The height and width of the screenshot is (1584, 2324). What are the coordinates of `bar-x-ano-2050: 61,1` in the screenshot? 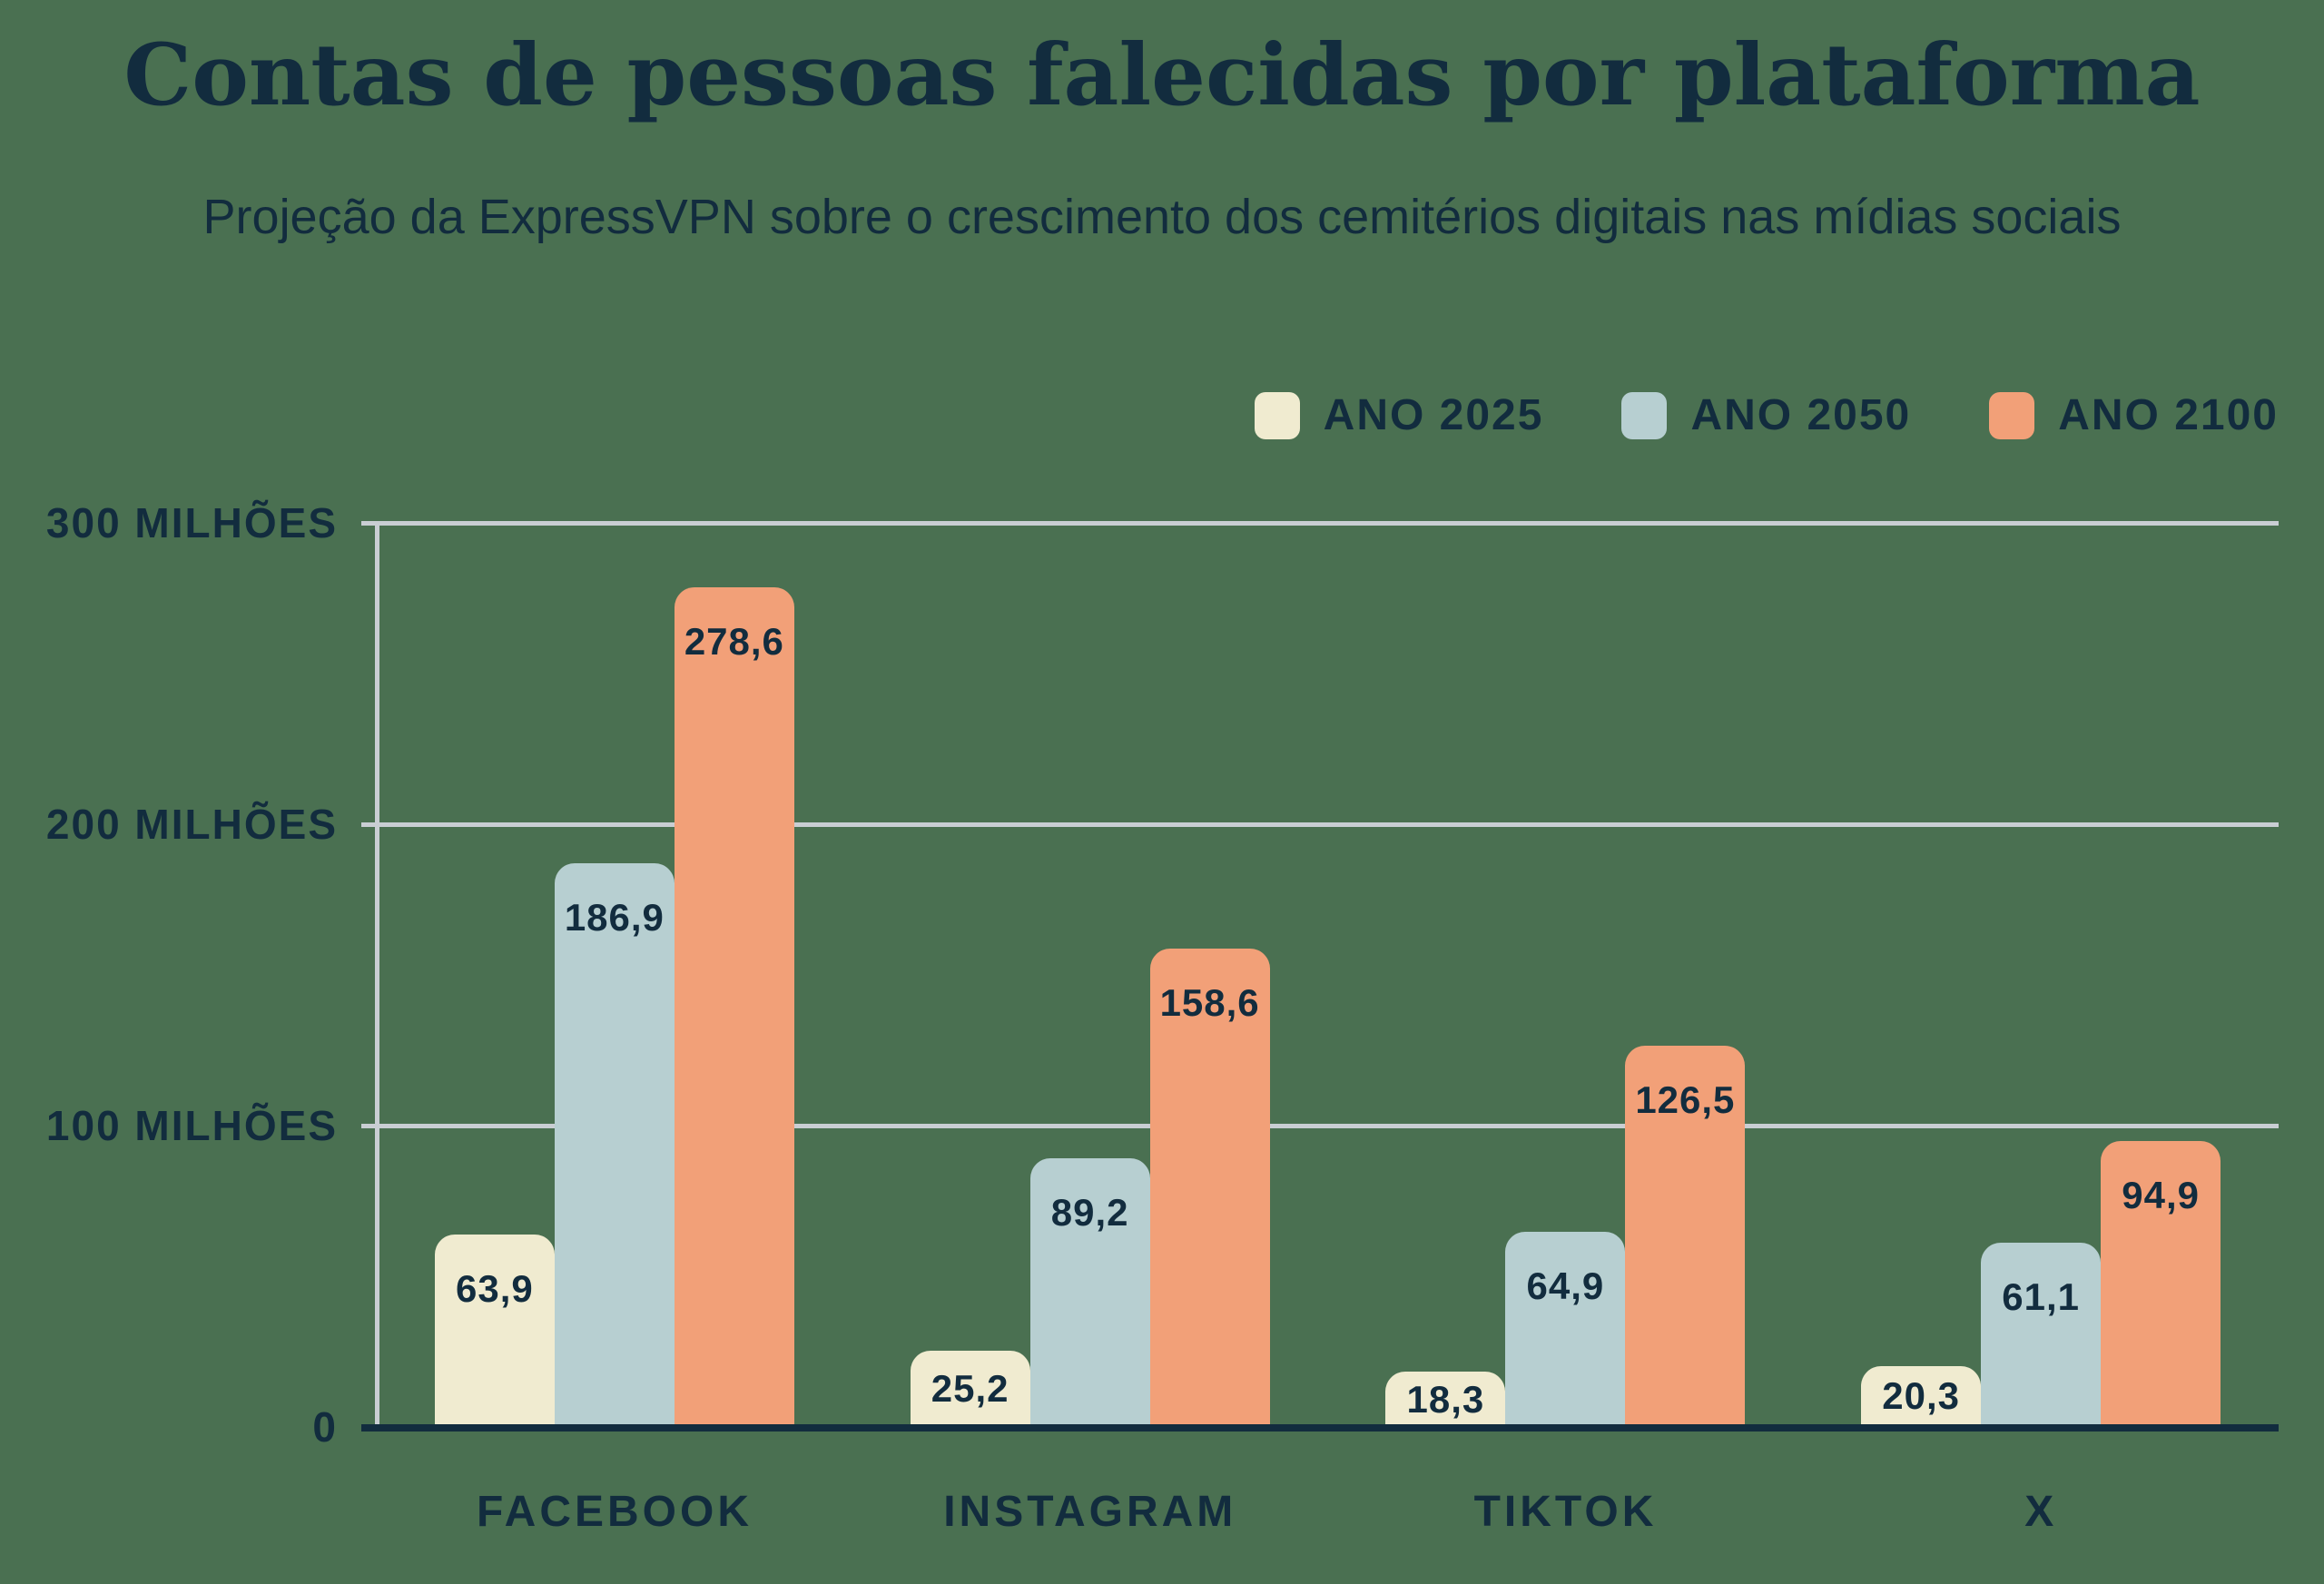 It's located at (2041, 1335).